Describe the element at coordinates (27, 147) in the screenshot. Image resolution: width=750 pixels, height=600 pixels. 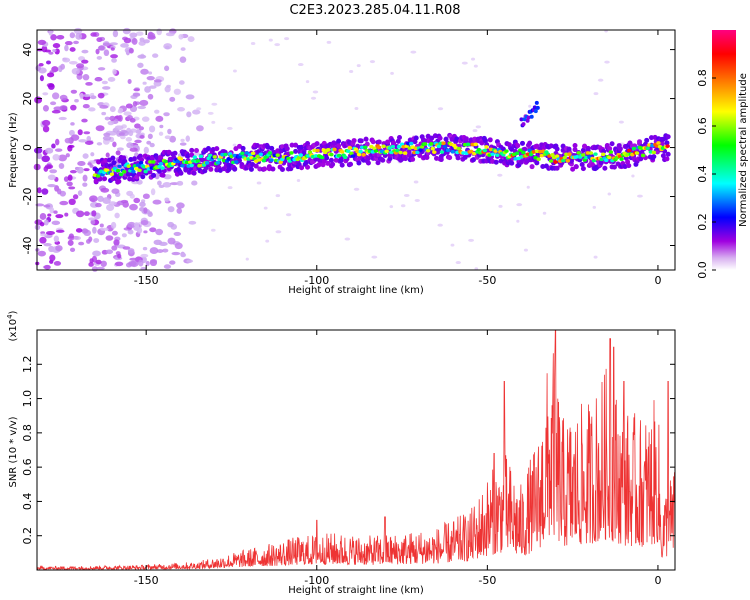
I see `spectrogram-y-tick-label: 0` at that location.